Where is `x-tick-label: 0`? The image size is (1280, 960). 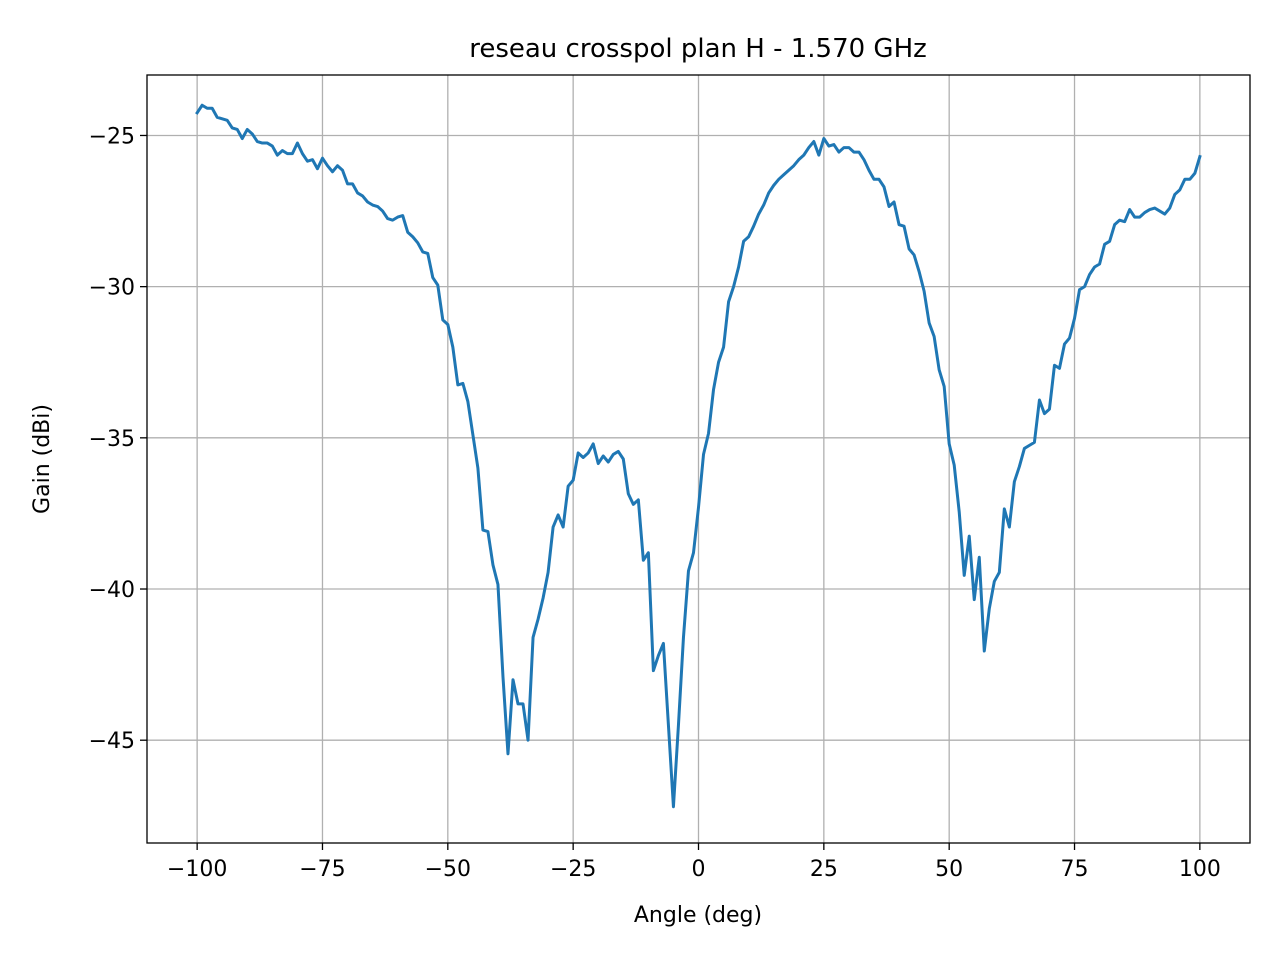 x-tick-label: 0 is located at coordinates (699, 869).